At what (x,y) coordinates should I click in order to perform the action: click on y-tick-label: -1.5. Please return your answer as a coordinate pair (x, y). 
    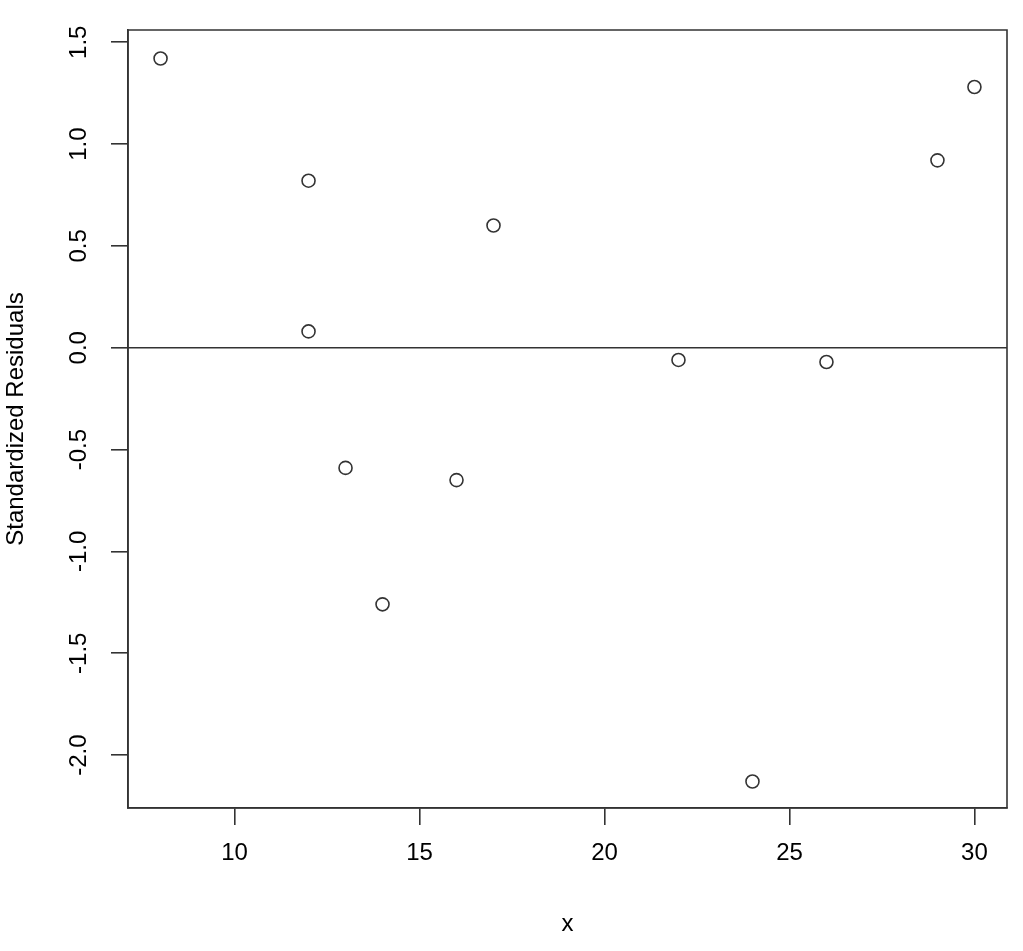
    Looking at the image, I should click on (77, 653).